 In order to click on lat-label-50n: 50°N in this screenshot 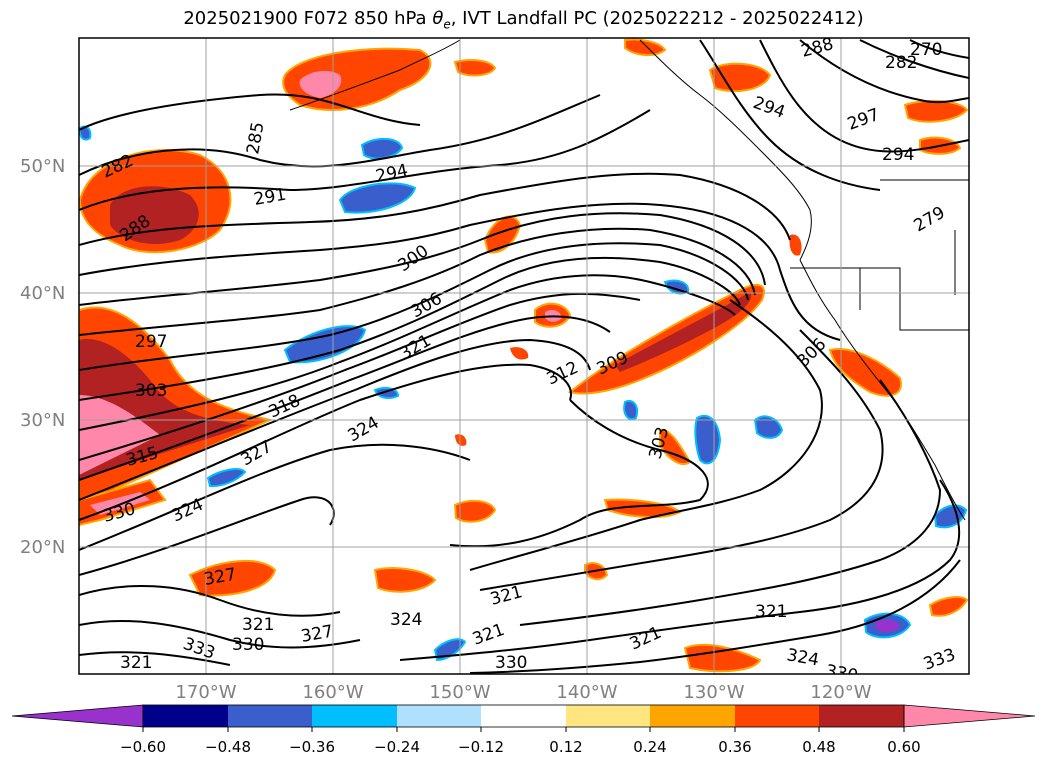, I will do `click(42, 166)`.